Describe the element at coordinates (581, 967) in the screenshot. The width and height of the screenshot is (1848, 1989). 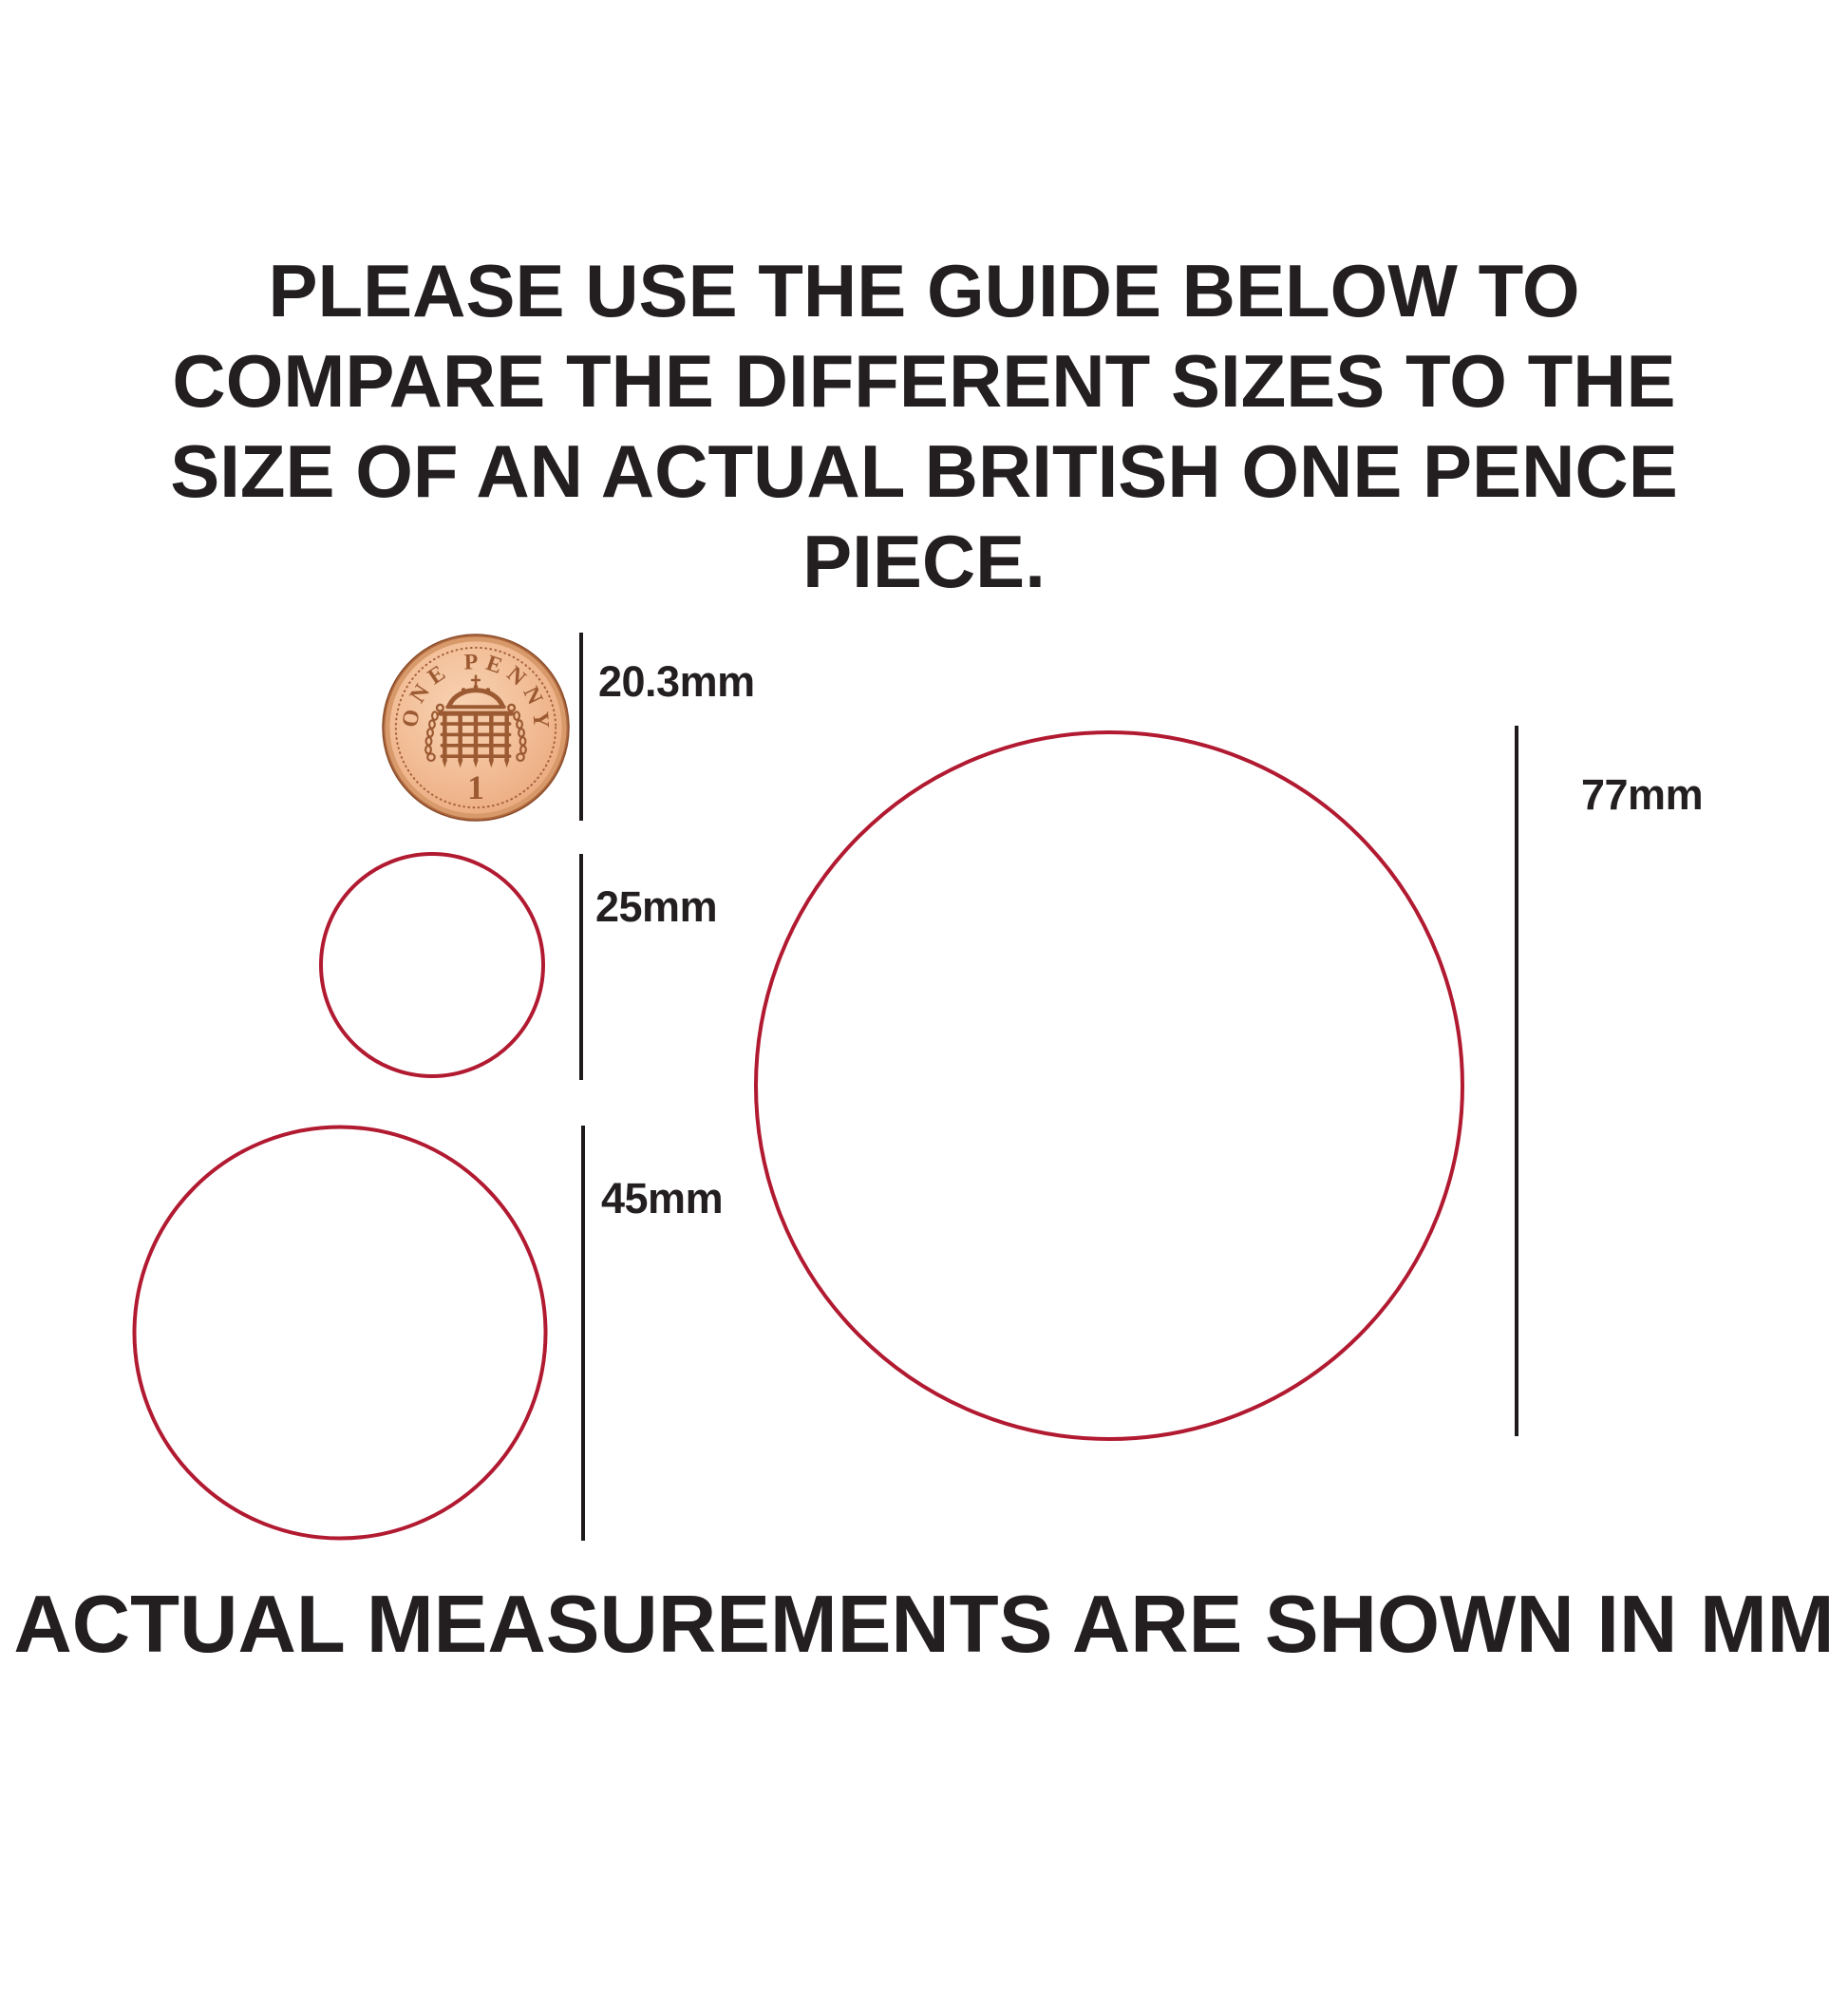
I see `ruler-line-25mm` at that location.